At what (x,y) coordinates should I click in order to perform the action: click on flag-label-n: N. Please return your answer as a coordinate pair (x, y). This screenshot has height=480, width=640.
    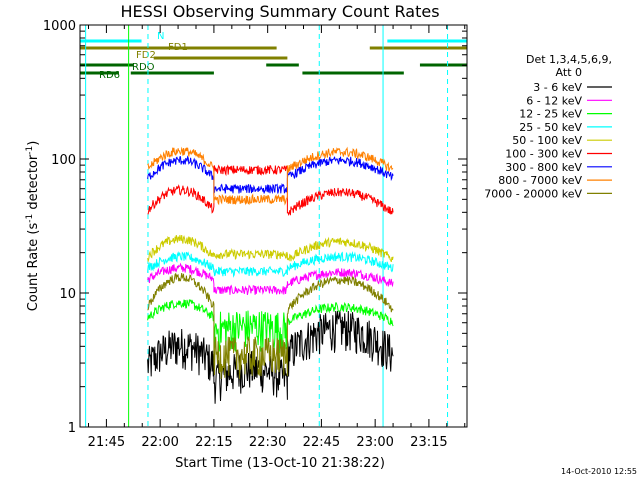
    Looking at the image, I should click on (160, 36).